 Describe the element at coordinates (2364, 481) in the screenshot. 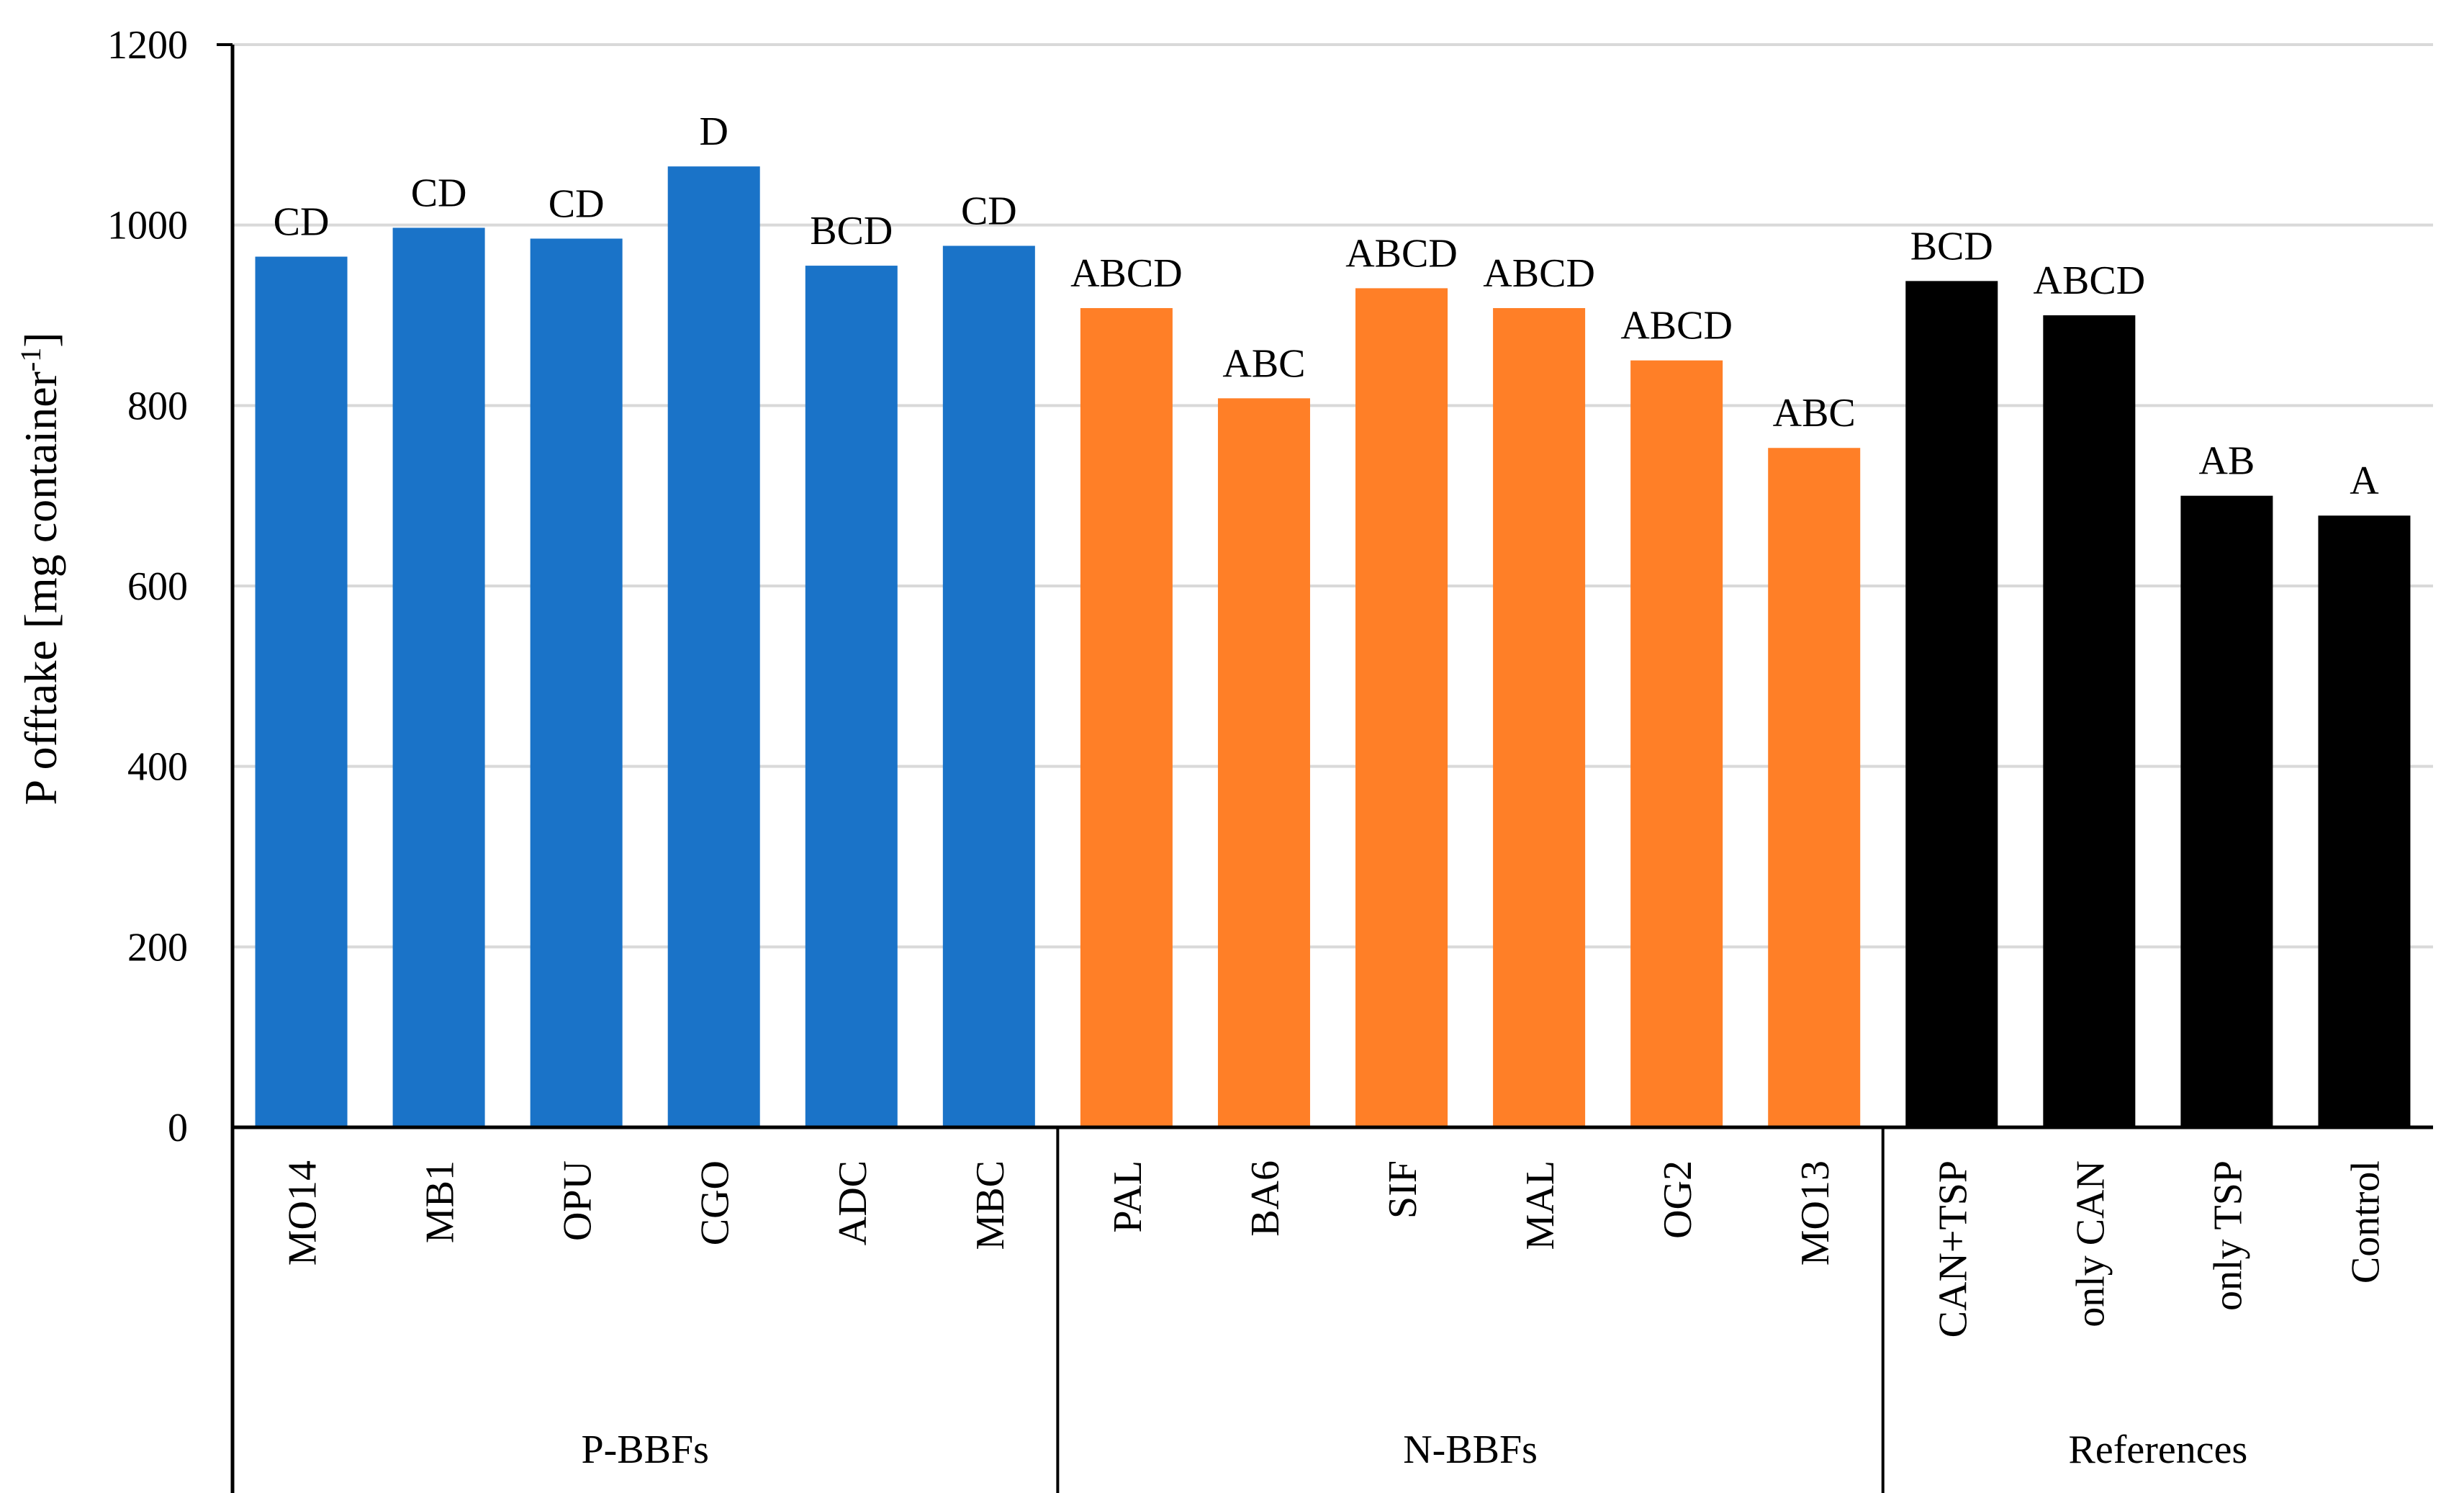

I see `significance-label: A` at that location.